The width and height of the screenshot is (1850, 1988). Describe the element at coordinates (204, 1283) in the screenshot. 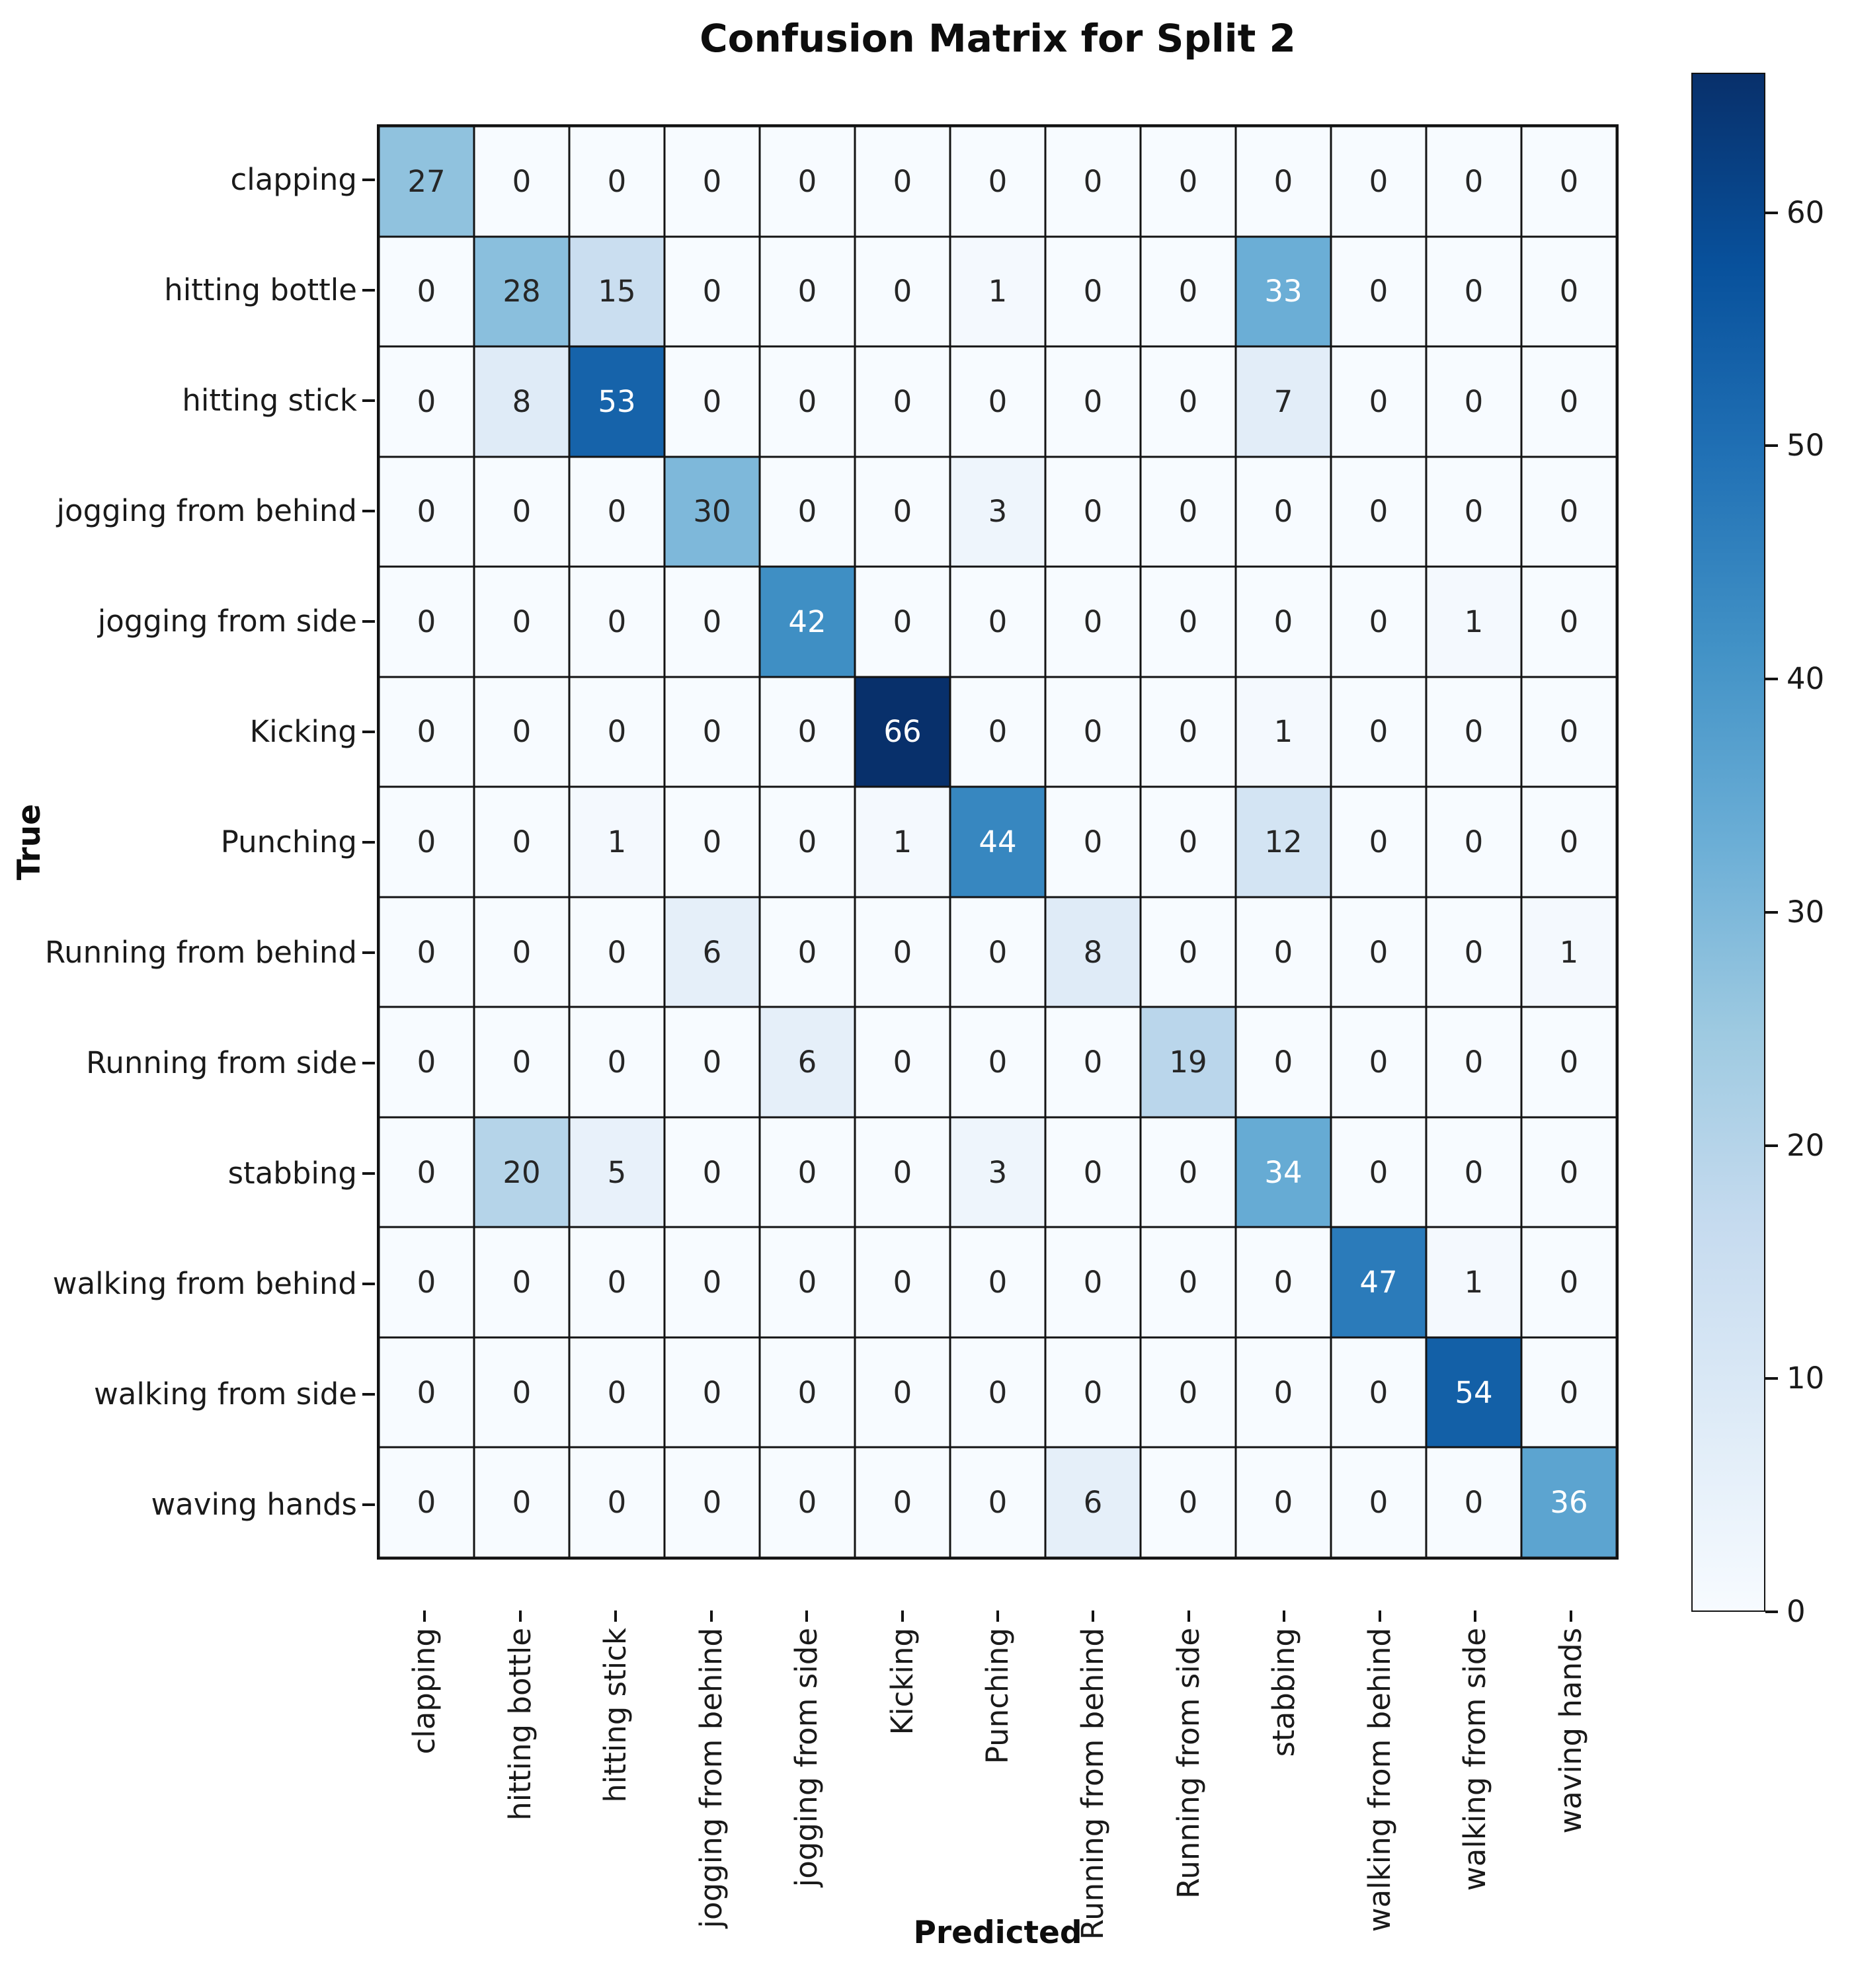

I see `y-tick-label: walking from behind` at that location.